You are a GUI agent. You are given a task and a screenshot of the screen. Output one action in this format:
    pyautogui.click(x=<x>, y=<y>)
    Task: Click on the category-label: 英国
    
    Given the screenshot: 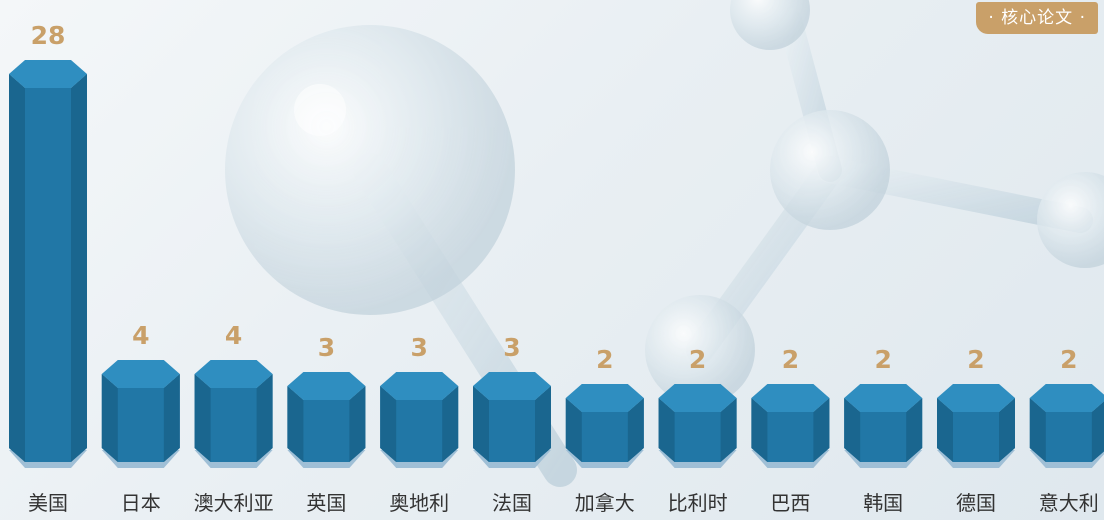 What is the action you would take?
    pyautogui.click(x=326, y=503)
    